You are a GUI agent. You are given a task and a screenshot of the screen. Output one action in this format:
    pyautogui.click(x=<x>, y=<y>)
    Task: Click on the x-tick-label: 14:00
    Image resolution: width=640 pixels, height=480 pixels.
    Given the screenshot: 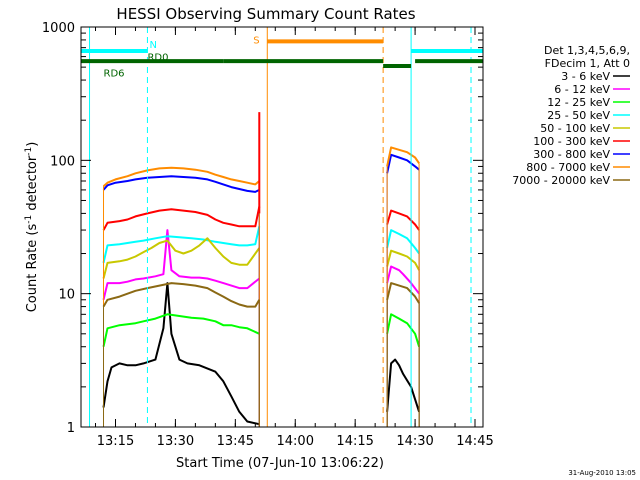 What is the action you would take?
    pyautogui.click(x=295, y=441)
    